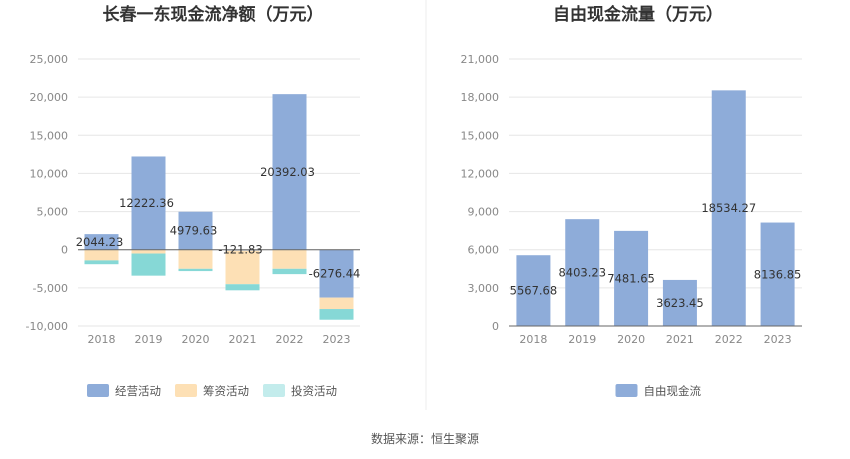  I want to click on legend-label-fcf: 自由现金流, so click(673, 391).